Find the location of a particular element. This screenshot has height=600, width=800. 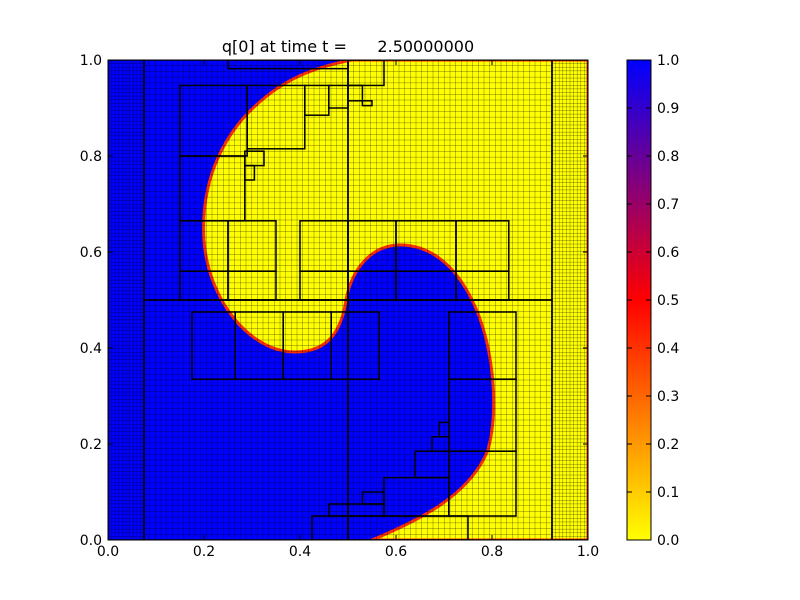

amr-patch-border is located at coordinates (569, 300).